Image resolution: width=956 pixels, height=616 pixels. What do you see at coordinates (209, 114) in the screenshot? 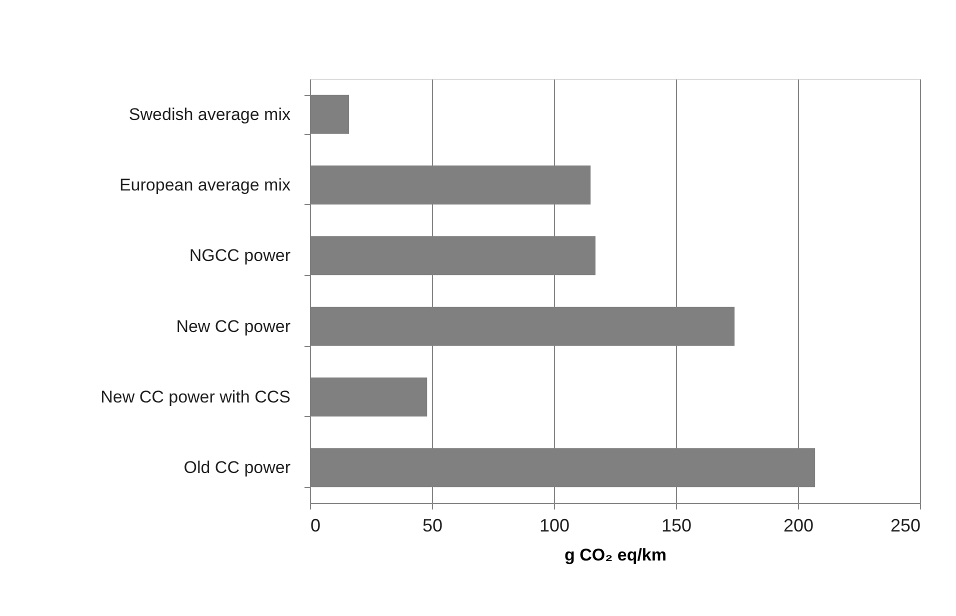
I see `y-tick-label: Swedish average mix` at bounding box center [209, 114].